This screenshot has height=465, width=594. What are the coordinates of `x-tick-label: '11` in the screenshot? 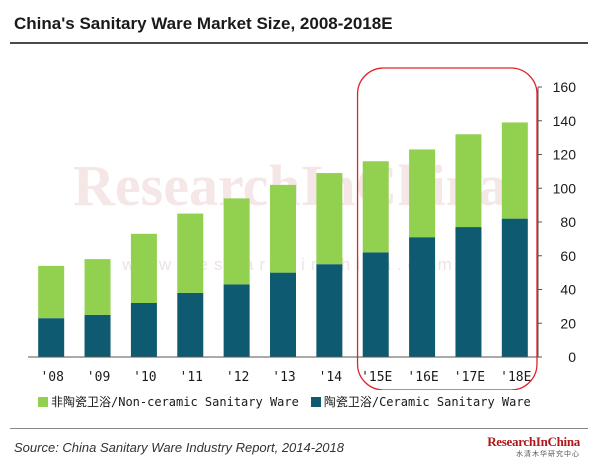 It's located at (191, 377).